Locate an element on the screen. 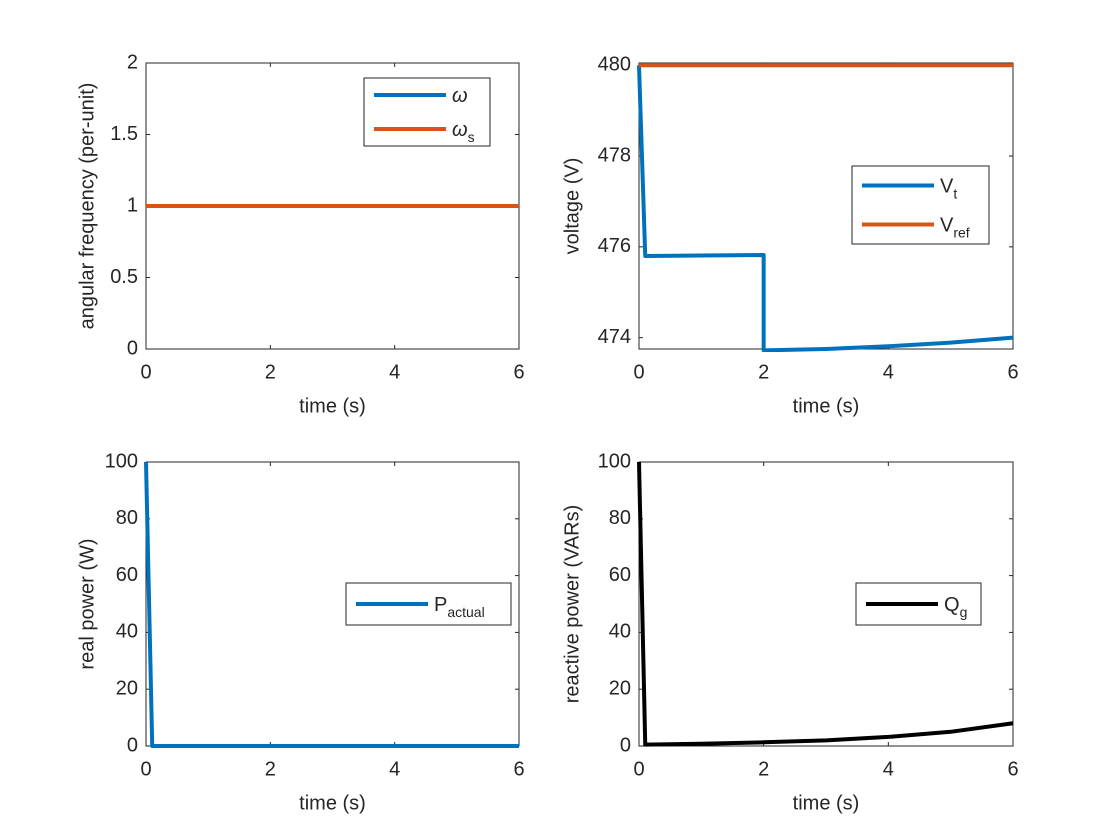 Image resolution: width=1120 pixels, height=840 pixels. legend-subscript: ref is located at coordinates (961, 233).